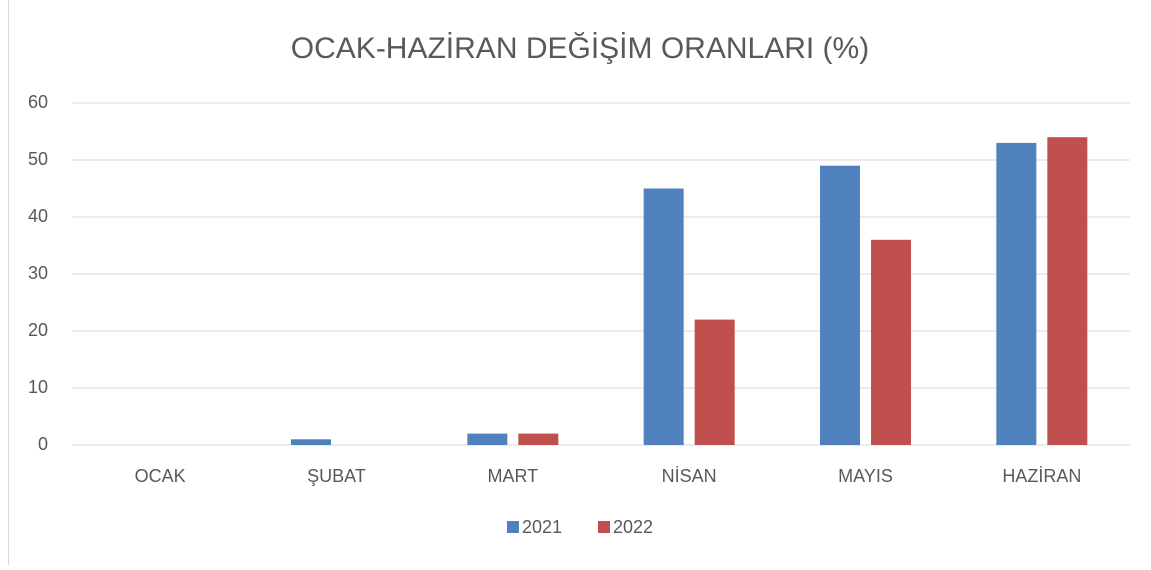  I want to click on x-tick-label: ŞUBAT, so click(336, 476).